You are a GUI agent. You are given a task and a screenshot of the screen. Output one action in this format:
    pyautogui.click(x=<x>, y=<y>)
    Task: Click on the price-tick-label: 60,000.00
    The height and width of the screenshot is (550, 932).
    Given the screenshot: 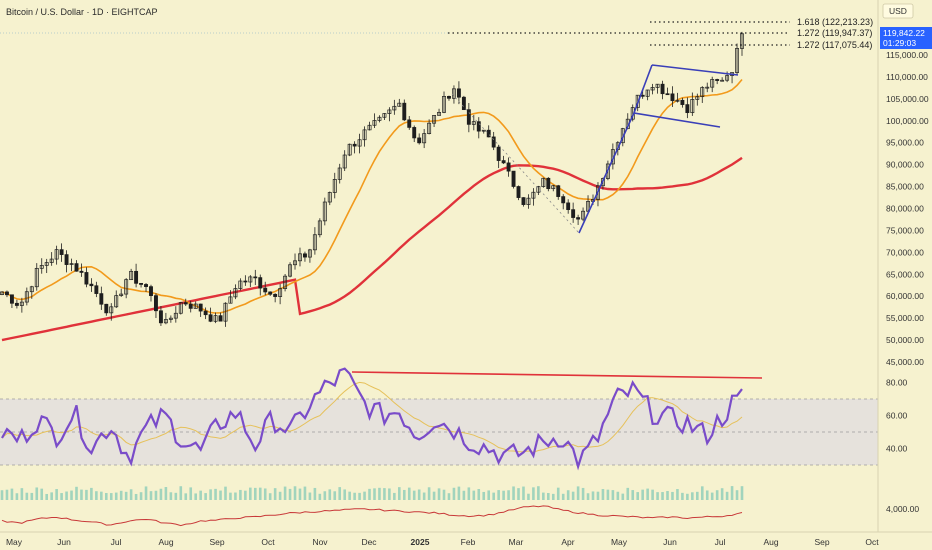 What is the action you would take?
    pyautogui.click(x=905, y=296)
    